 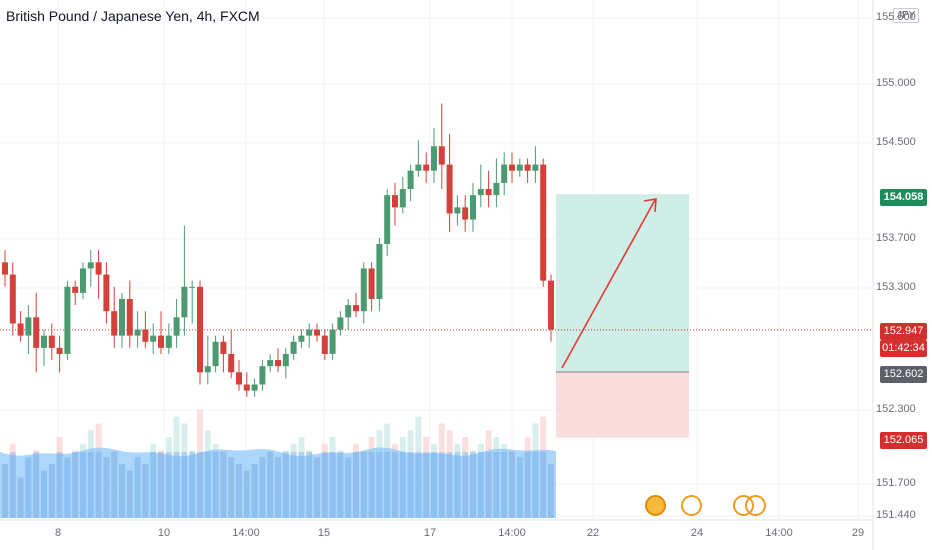 What do you see at coordinates (430, 533) in the screenshot?
I see `time-tick-label: 17` at bounding box center [430, 533].